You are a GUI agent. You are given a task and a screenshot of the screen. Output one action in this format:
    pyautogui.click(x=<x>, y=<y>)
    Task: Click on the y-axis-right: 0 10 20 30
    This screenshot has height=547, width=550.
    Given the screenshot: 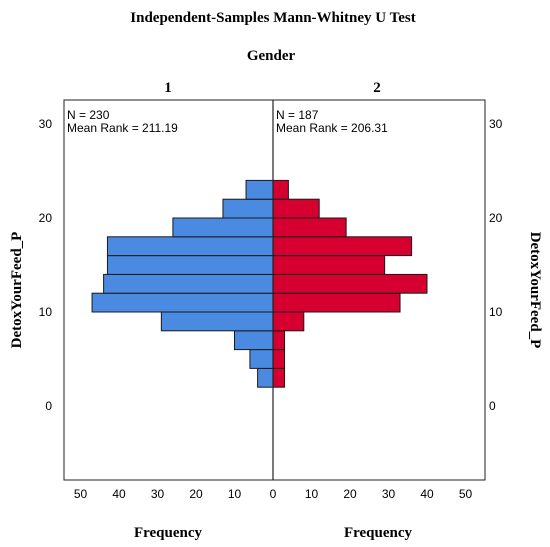 What is the action you would take?
    pyautogui.click(x=496, y=265)
    